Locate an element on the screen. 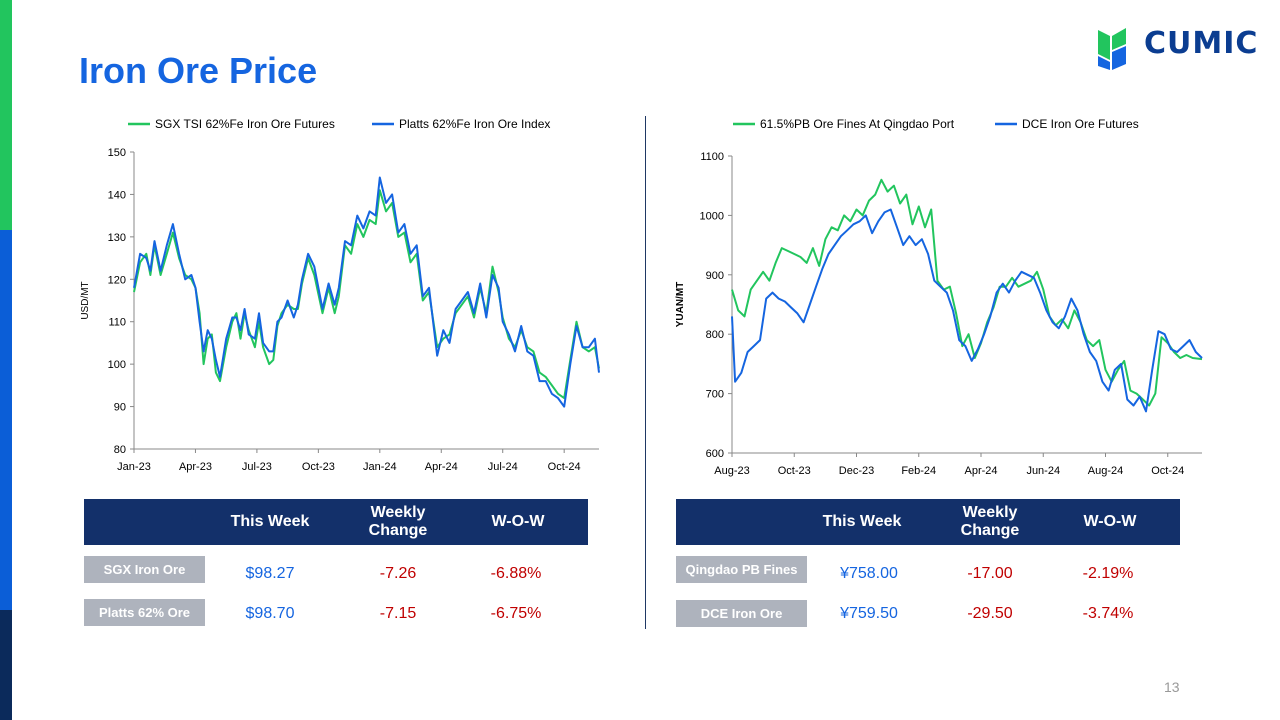 Image resolution: width=1280 pixels, height=720 pixels. platts-this-week: $98.70 is located at coordinates (270, 613).